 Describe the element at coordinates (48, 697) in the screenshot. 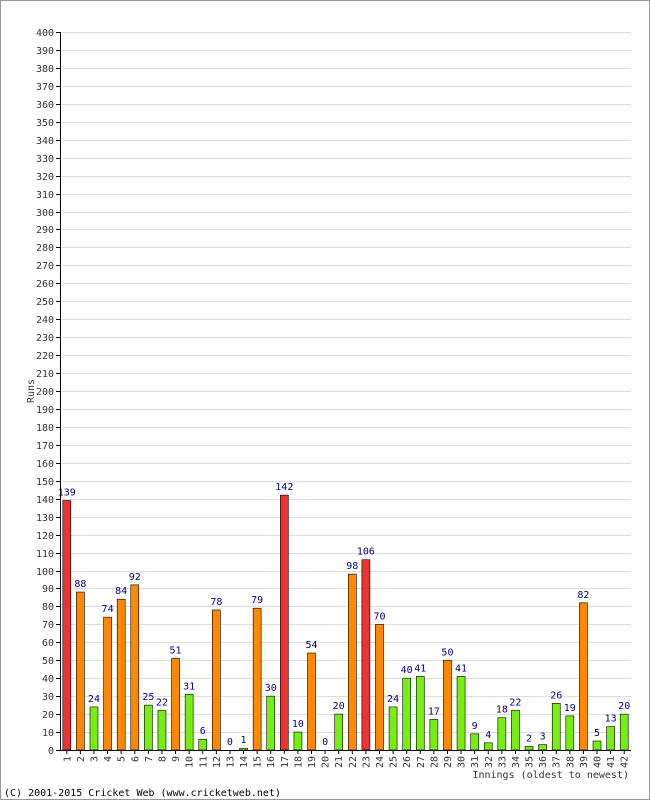

I see `y-tick-label: 30` at that location.